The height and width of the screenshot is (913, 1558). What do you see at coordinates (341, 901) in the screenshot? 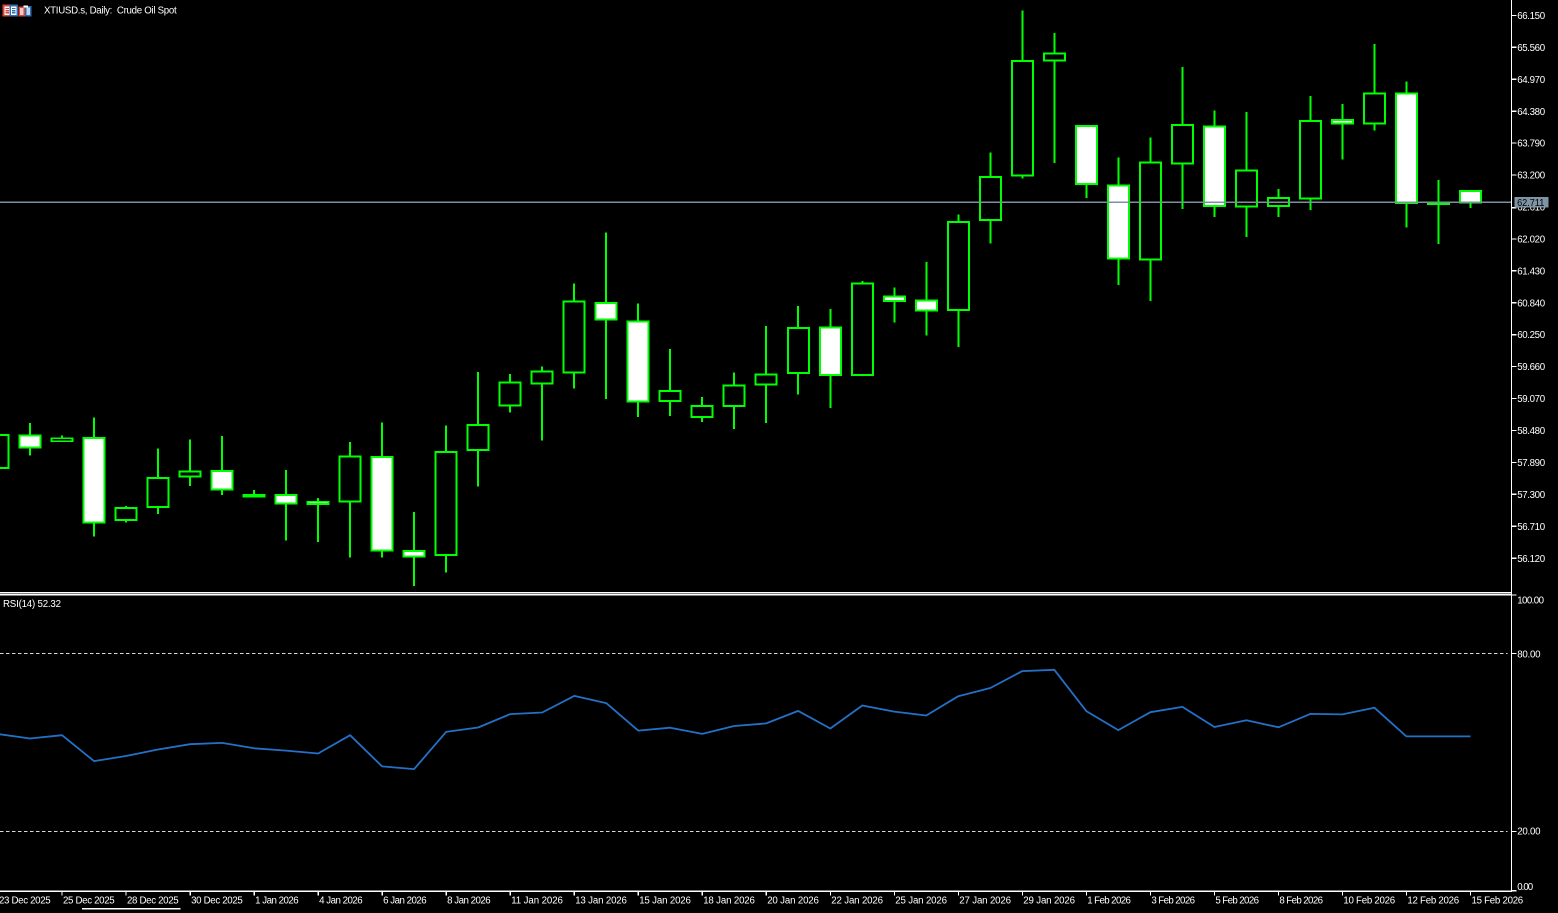
I see `svg-text: 4 Jan 2026` at bounding box center [341, 901].